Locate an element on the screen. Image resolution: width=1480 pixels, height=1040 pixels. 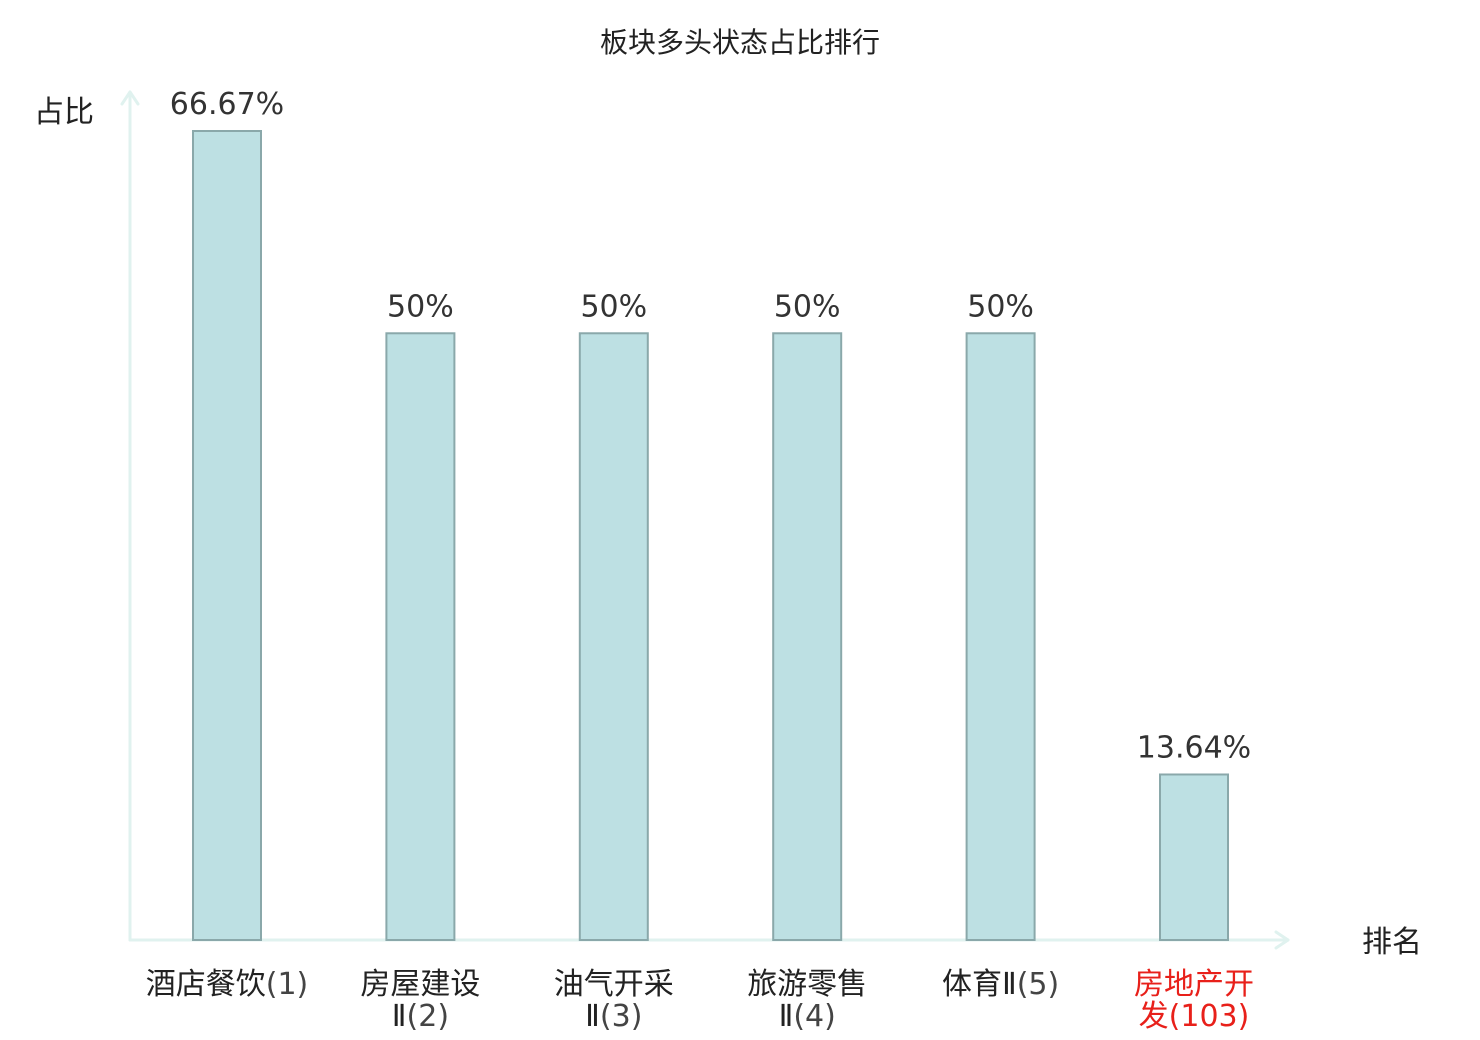
x-axis-label: 排名 is located at coordinates (1392, 942).